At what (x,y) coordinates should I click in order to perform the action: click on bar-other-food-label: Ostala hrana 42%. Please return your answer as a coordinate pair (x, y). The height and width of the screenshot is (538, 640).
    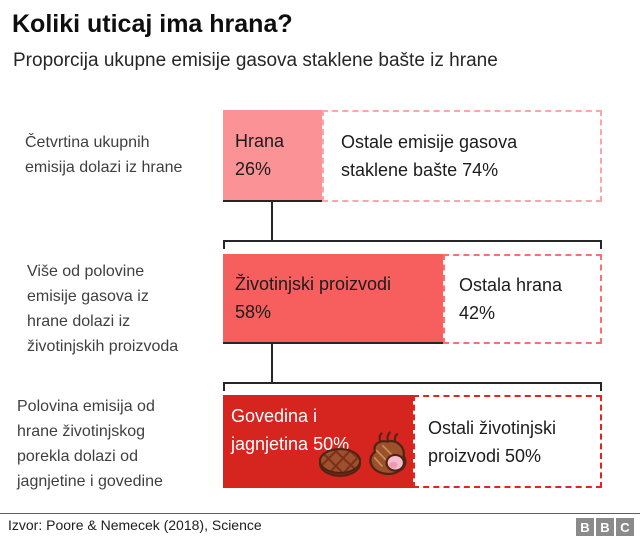
    Looking at the image, I should click on (511, 299).